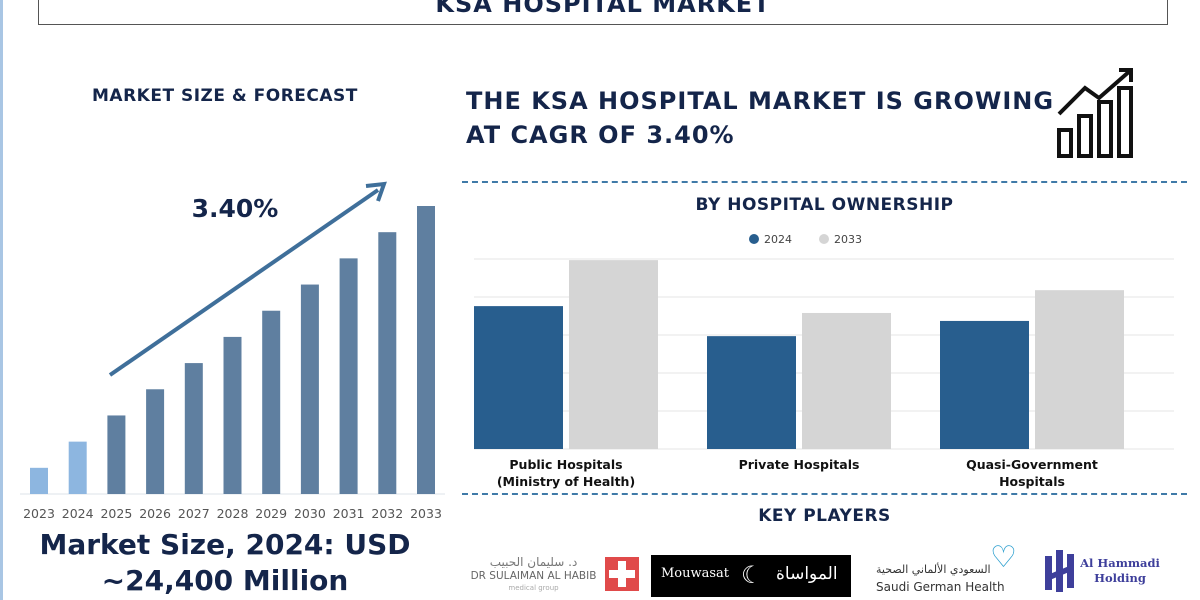 This screenshot has width=1200, height=600. Describe the element at coordinates (116, 513) in the screenshot. I see `x-tick-label: 2025` at that location.